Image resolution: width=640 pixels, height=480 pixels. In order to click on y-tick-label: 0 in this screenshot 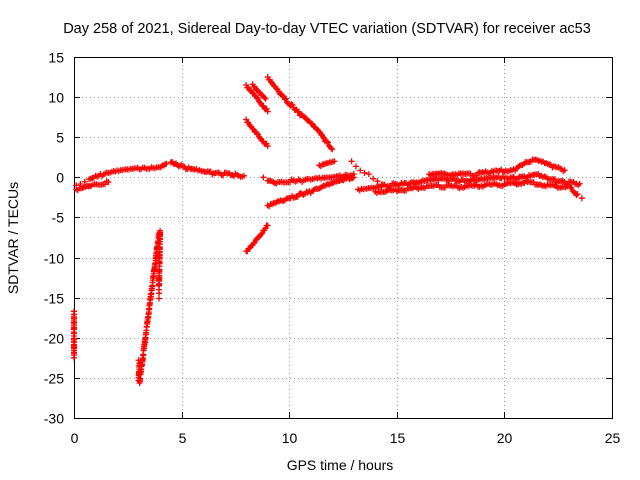, I will do `click(60, 178)`.